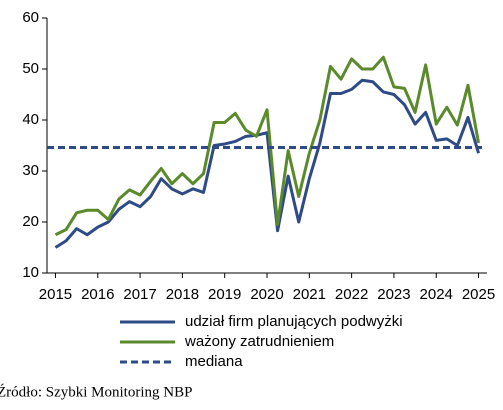  Describe the element at coordinates (30, 119) in the screenshot. I see `y-tick-label: 40` at that location.